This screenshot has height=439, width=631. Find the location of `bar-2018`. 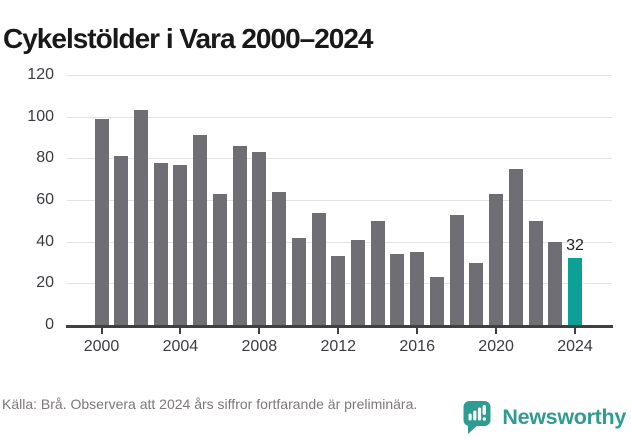

bar-2018 is located at coordinates (456, 269).